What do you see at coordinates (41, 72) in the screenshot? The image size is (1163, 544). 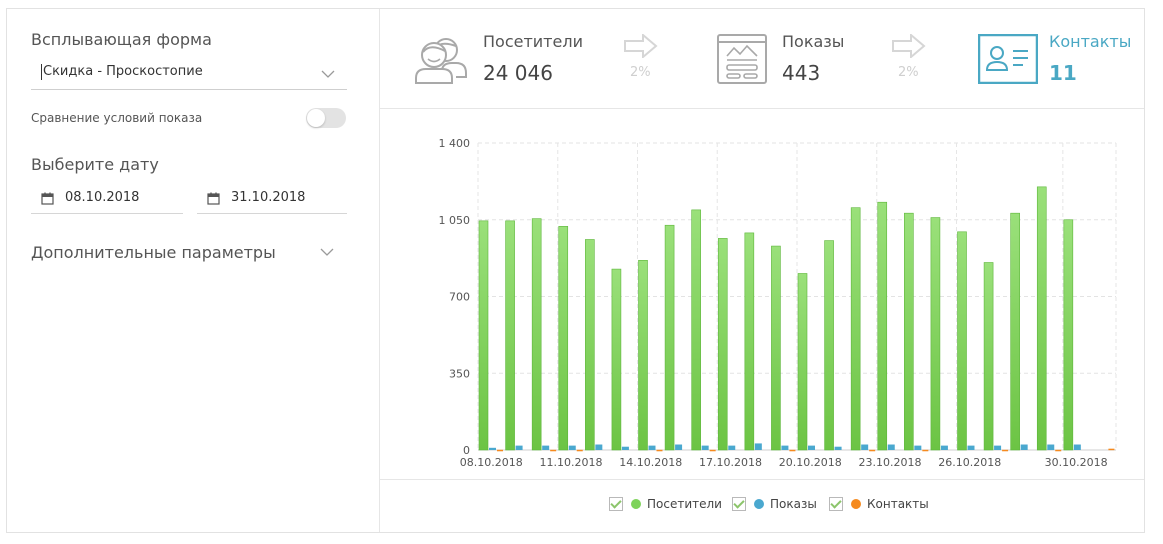 I see `text-cursor` at bounding box center [41, 72].